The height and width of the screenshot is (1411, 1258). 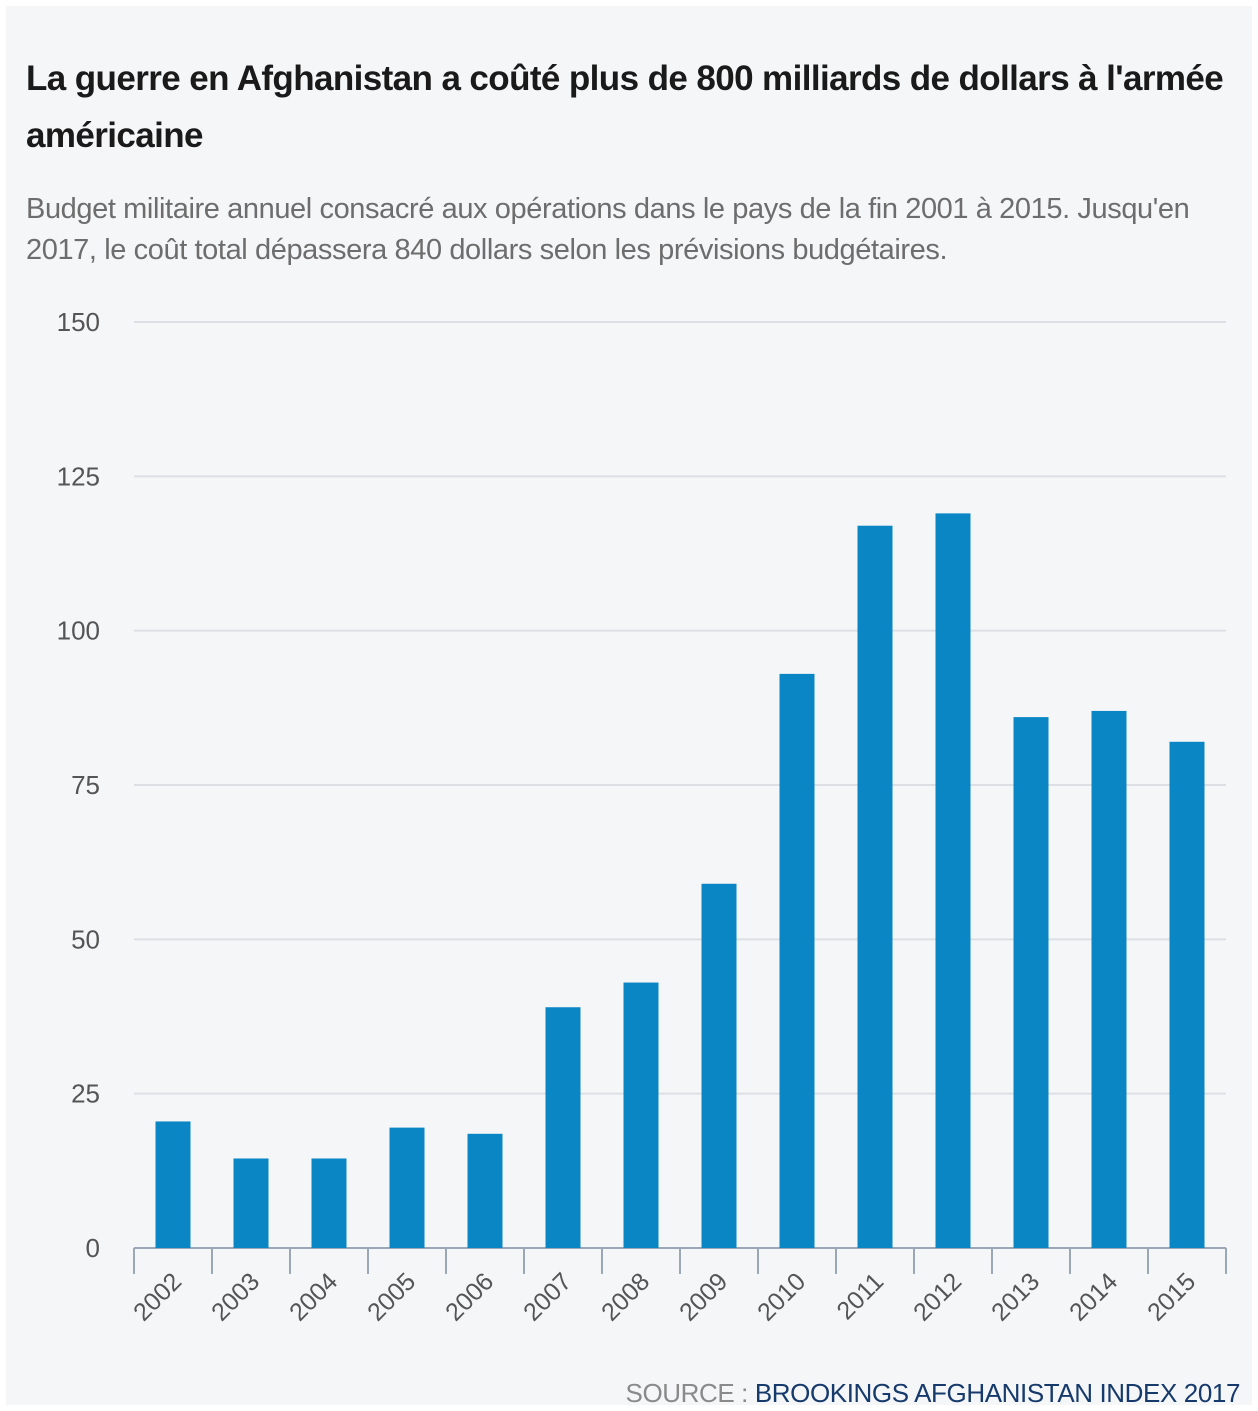 What do you see at coordinates (1171, 1296) in the screenshot?
I see `x-tick-label-2015: 2015` at bounding box center [1171, 1296].